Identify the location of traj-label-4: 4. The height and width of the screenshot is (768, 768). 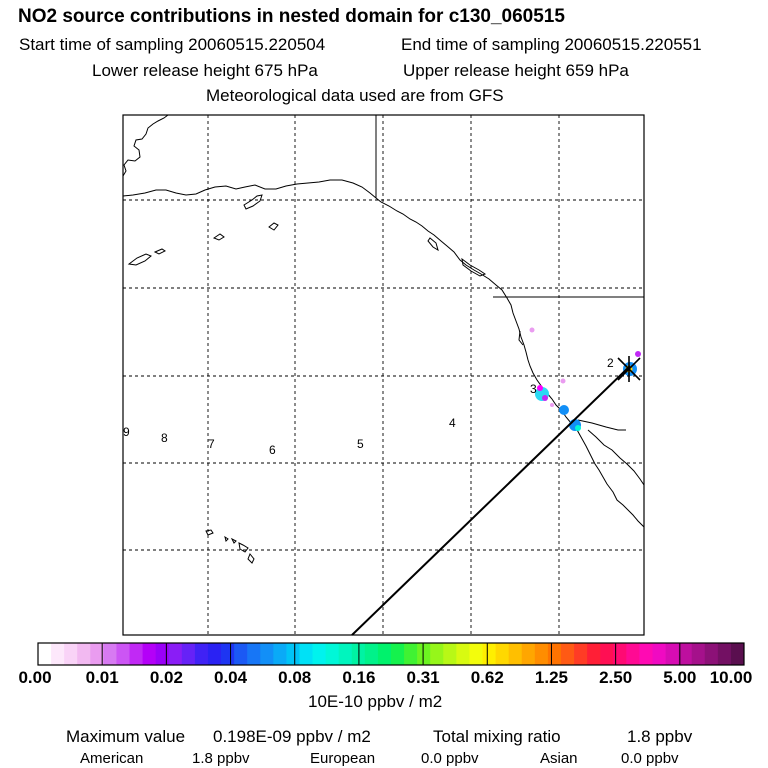
(452, 423).